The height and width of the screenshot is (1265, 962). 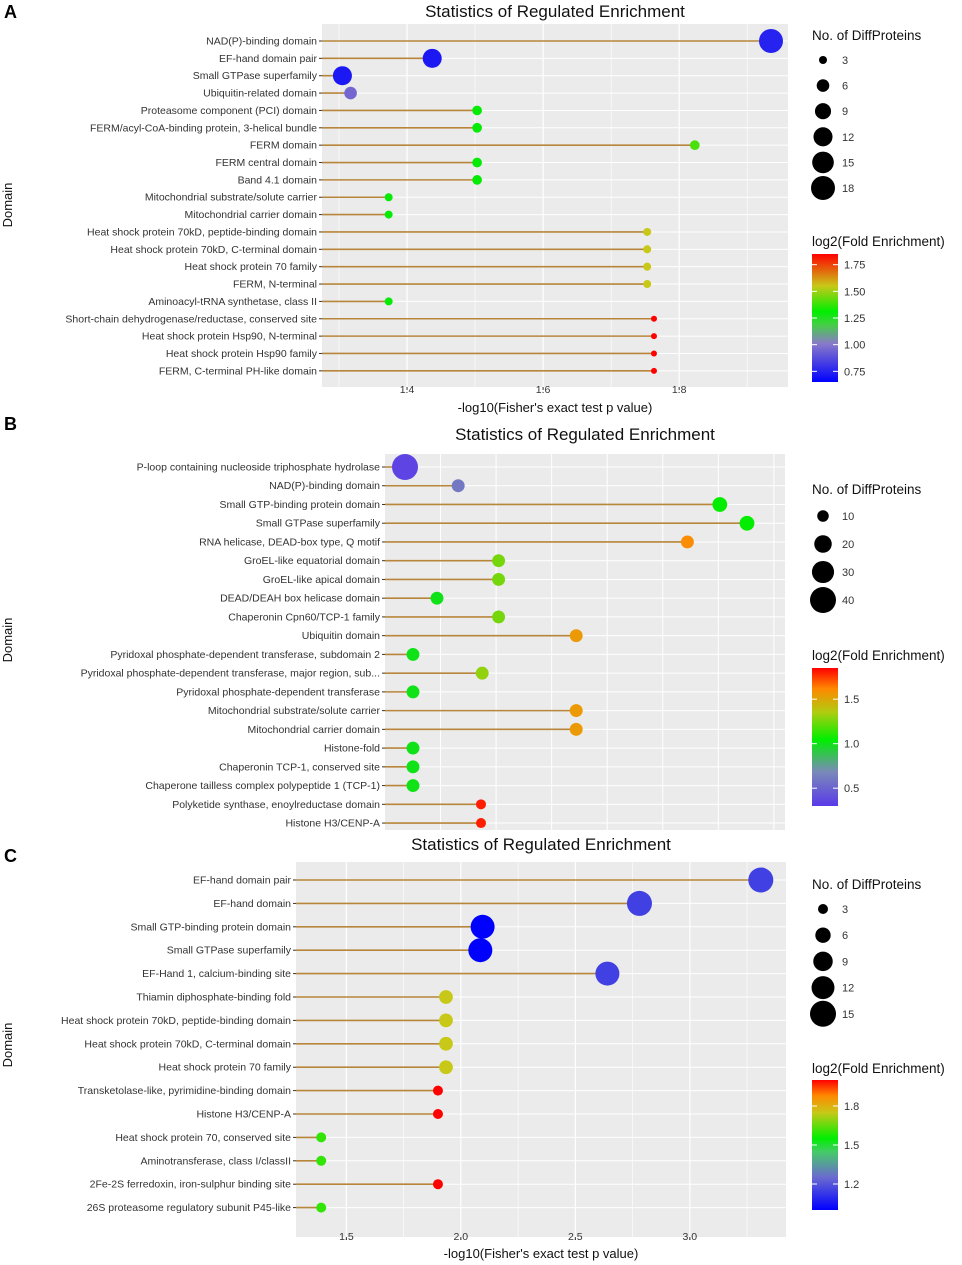 I want to click on y-axis-title-c: Domain, so click(x=7, y=1045).